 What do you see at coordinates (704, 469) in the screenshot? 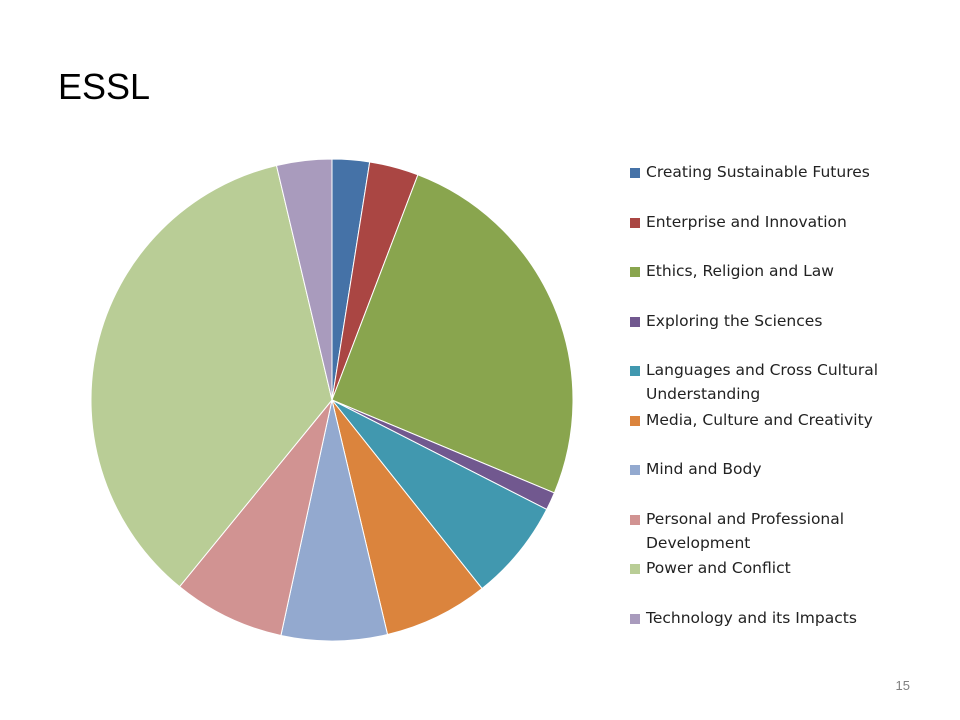
I see `legend-label: Mind and Body` at bounding box center [704, 469].